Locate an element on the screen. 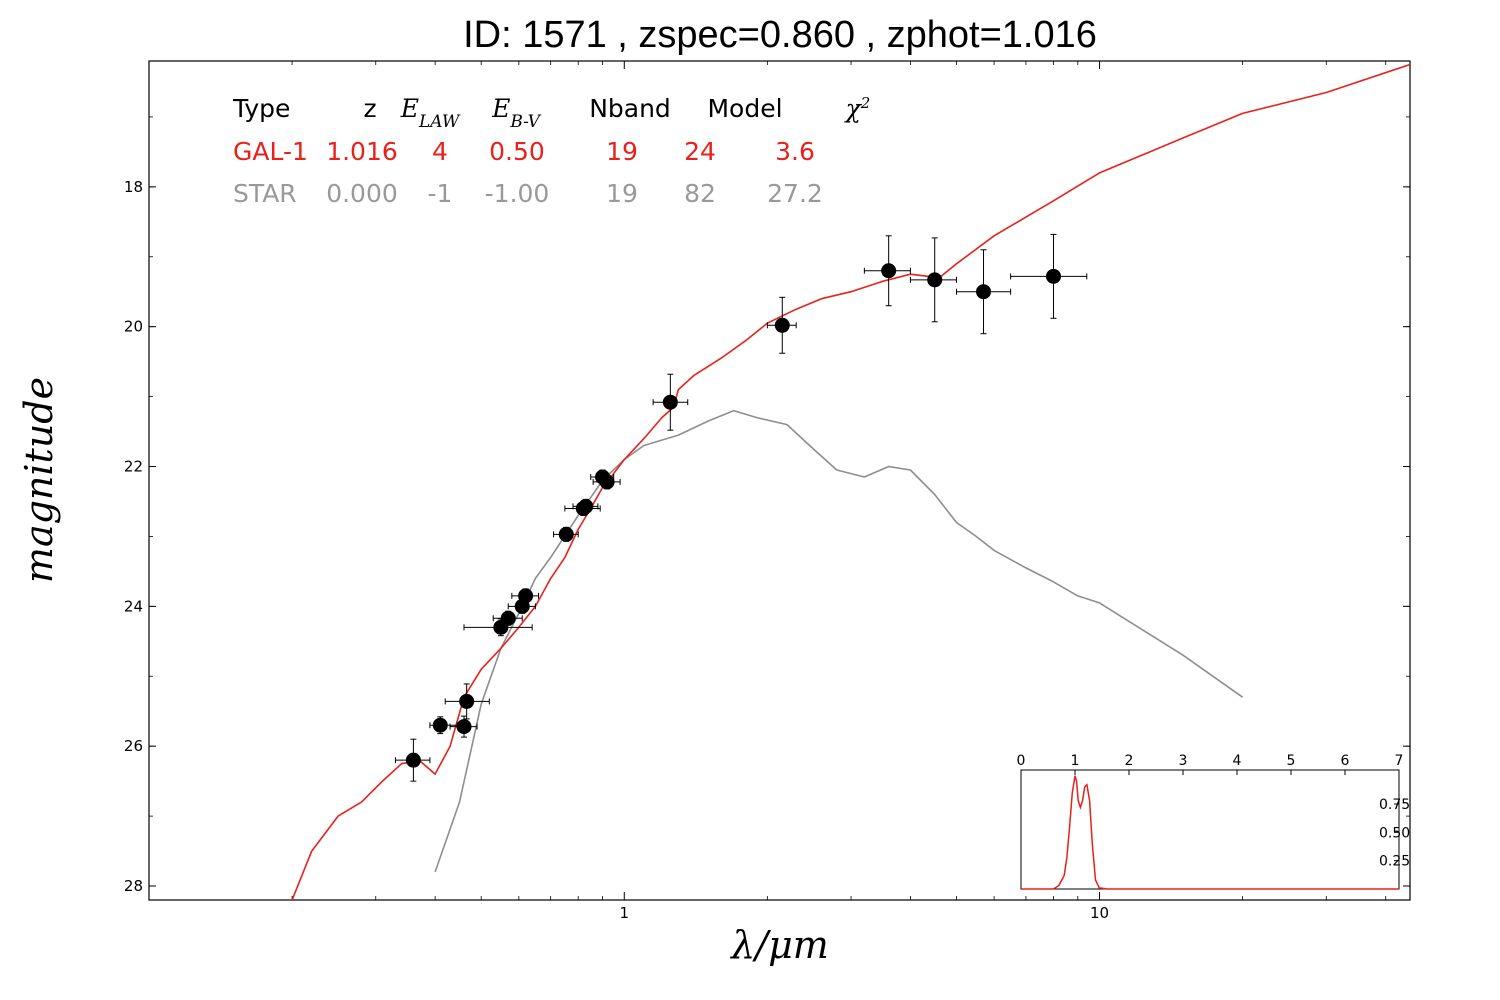  inset-x-tick-label: 3 is located at coordinates (1183, 761).